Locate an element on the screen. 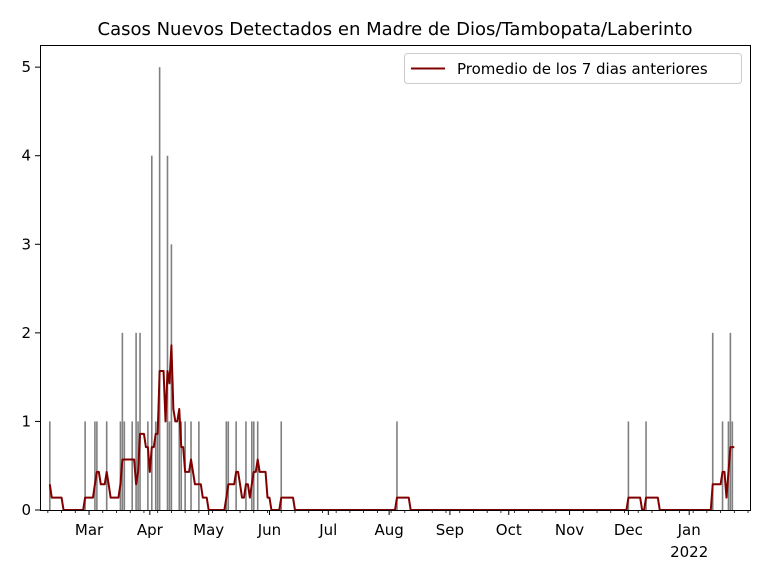 This screenshot has width=768, height=576. legend: Promedio de los 7 dias anteriores is located at coordinates (573, 68).